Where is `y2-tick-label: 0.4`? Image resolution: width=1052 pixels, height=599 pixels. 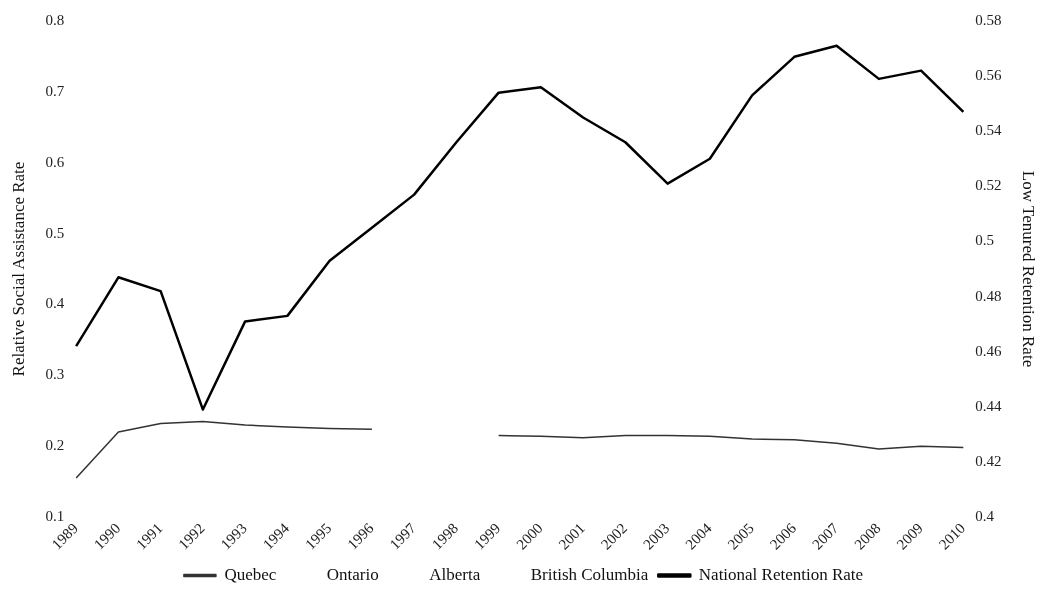
y2-tick-label: 0.4 is located at coordinates (985, 516).